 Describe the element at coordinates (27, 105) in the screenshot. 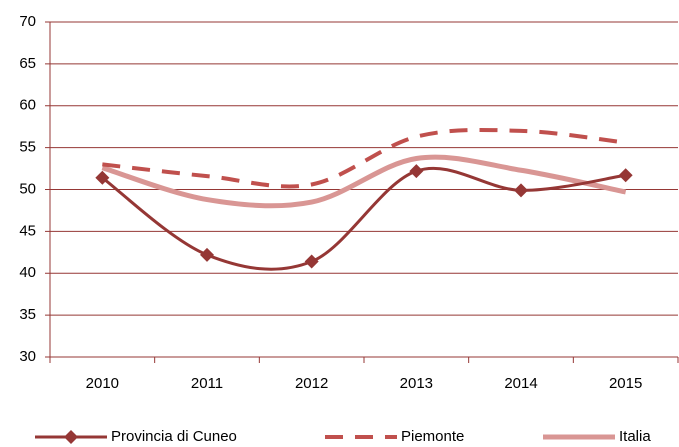

I see `y-tick-label: 60` at that location.